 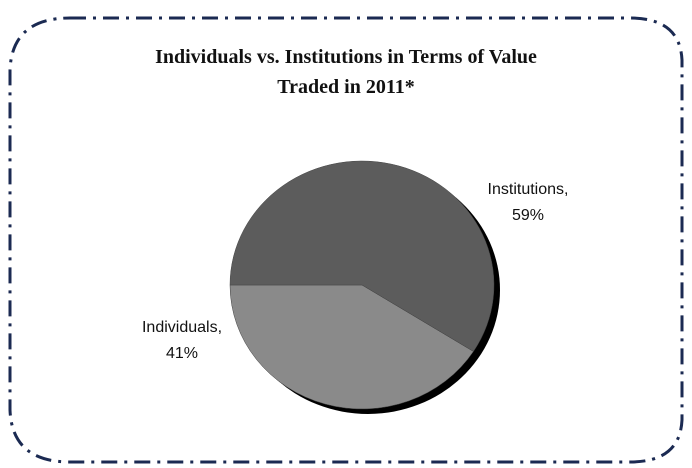 I want to click on slice-category-label: Individuals,, so click(x=182, y=327).